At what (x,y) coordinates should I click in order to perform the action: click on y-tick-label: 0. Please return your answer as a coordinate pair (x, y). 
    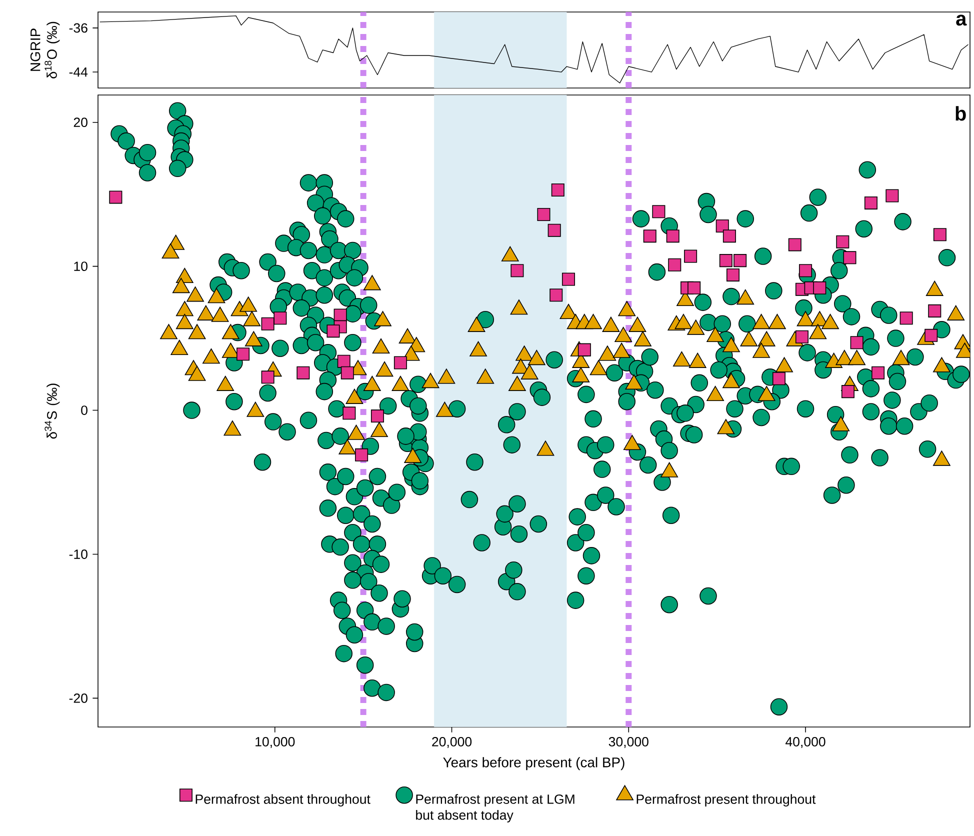
    Looking at the image, I should click on (84, 410).